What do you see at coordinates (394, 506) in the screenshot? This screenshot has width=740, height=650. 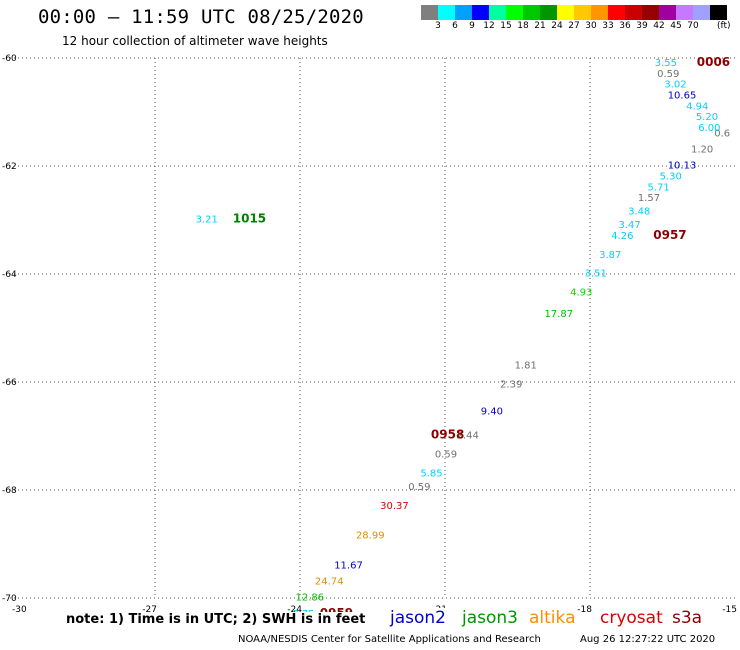 I see `wave-height-label: 30.37` at bounding box center [394, 506].